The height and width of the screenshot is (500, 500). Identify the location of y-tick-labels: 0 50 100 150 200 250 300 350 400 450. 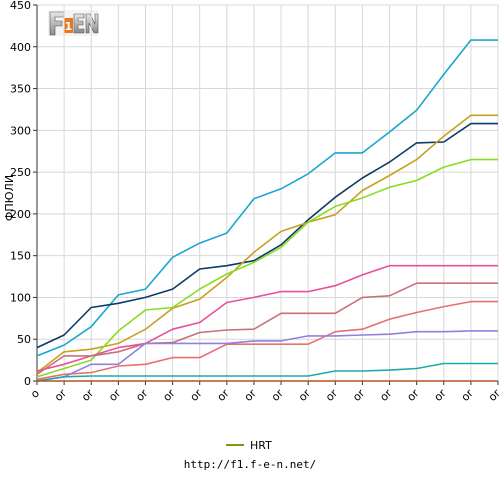
(20, 194).